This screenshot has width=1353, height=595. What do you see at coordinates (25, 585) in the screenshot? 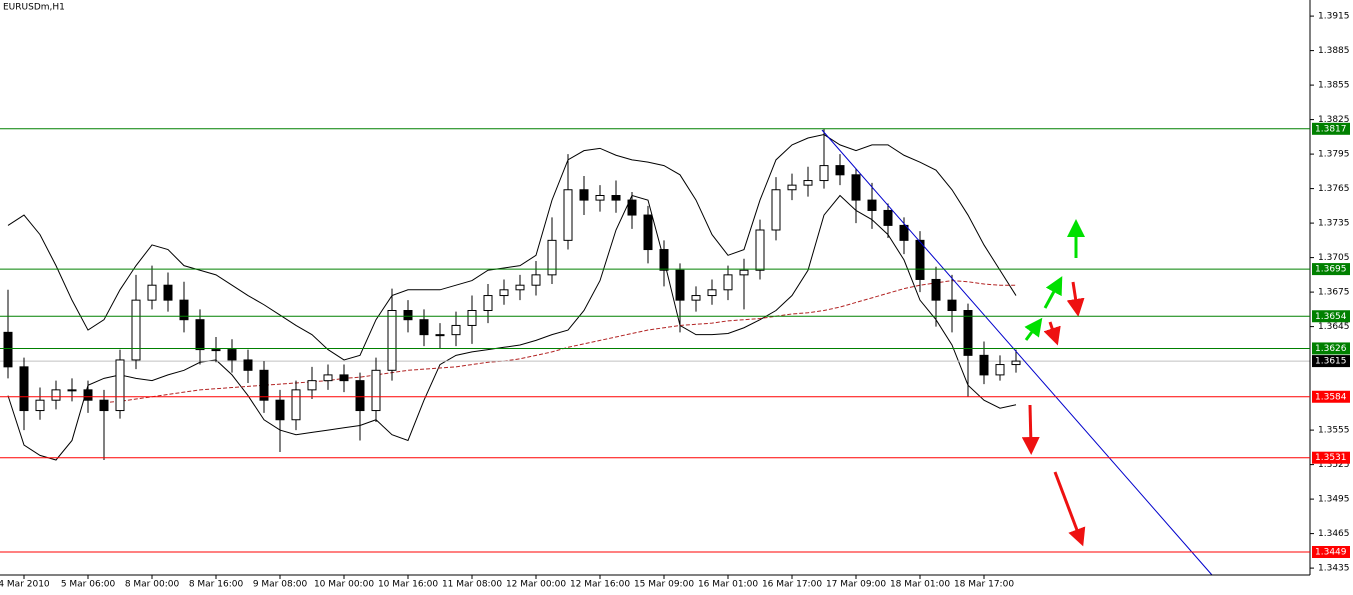
I see `x-tick-label: 4 Mar 2010` at bounding box center [25, 585].